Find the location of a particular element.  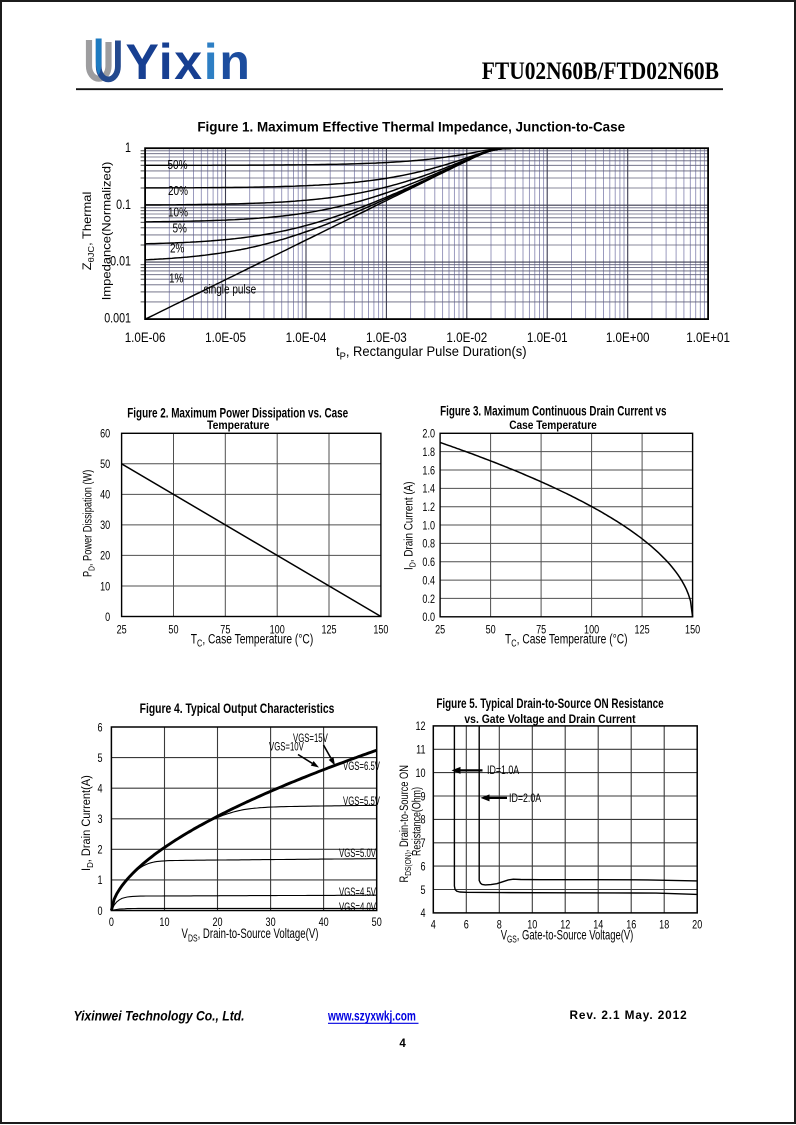

svg-text: 1.0E+00 is located at coordinates (628, 337).